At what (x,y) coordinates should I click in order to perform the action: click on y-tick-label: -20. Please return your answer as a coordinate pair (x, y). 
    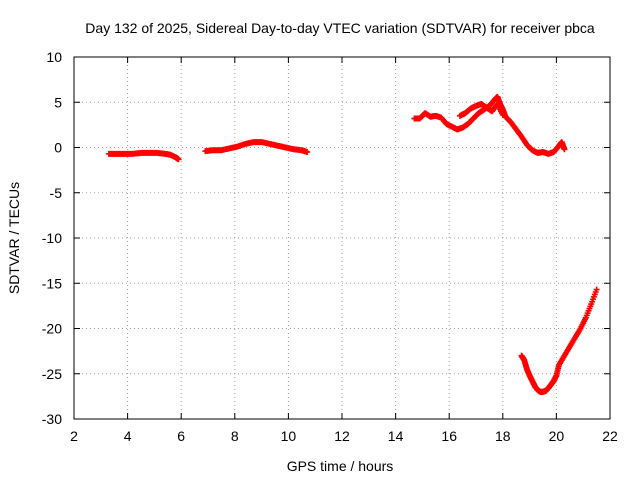
    Looking at the image, I should click on (52, 329).